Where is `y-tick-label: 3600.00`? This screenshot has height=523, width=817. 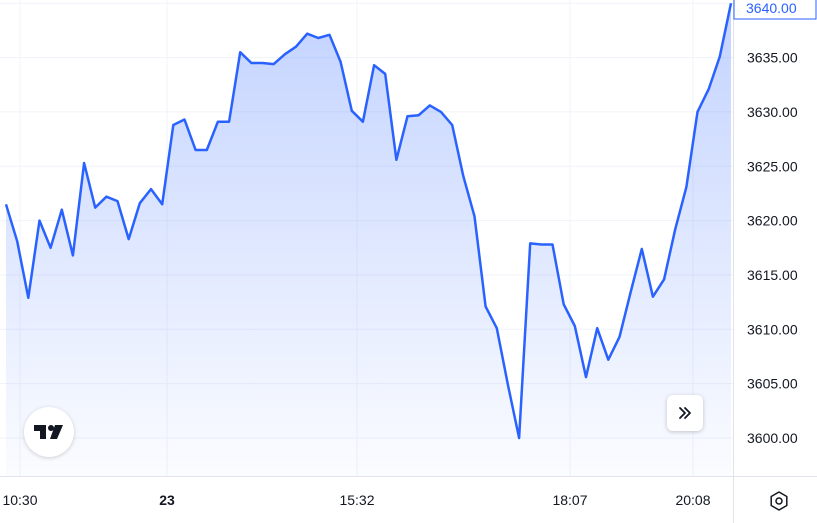 y-tick-label: 3600.00 is located at coordinates (772, 438).